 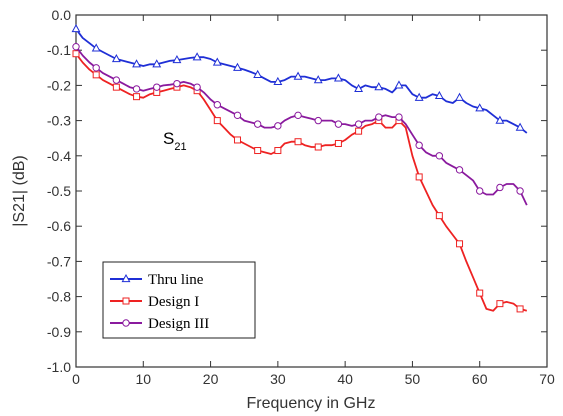 I want to click on s21-annotation: S21, so click(x=175, y=141).